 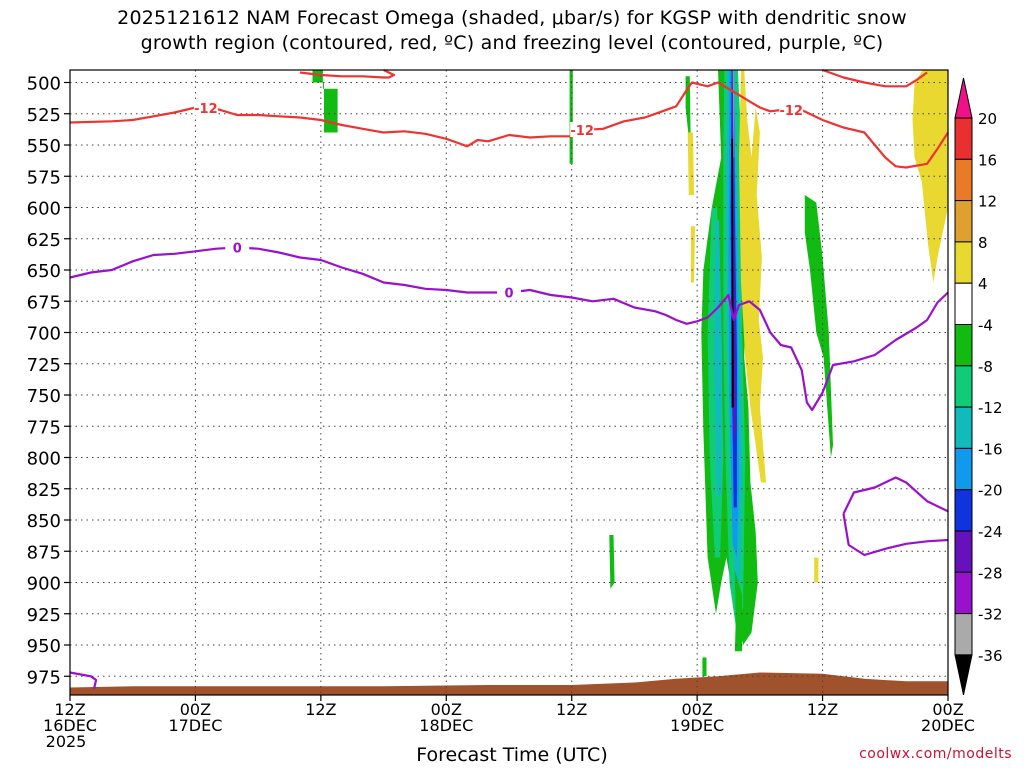 I want to click on colorbar-level-label: -12, so click(x=990, y=408).